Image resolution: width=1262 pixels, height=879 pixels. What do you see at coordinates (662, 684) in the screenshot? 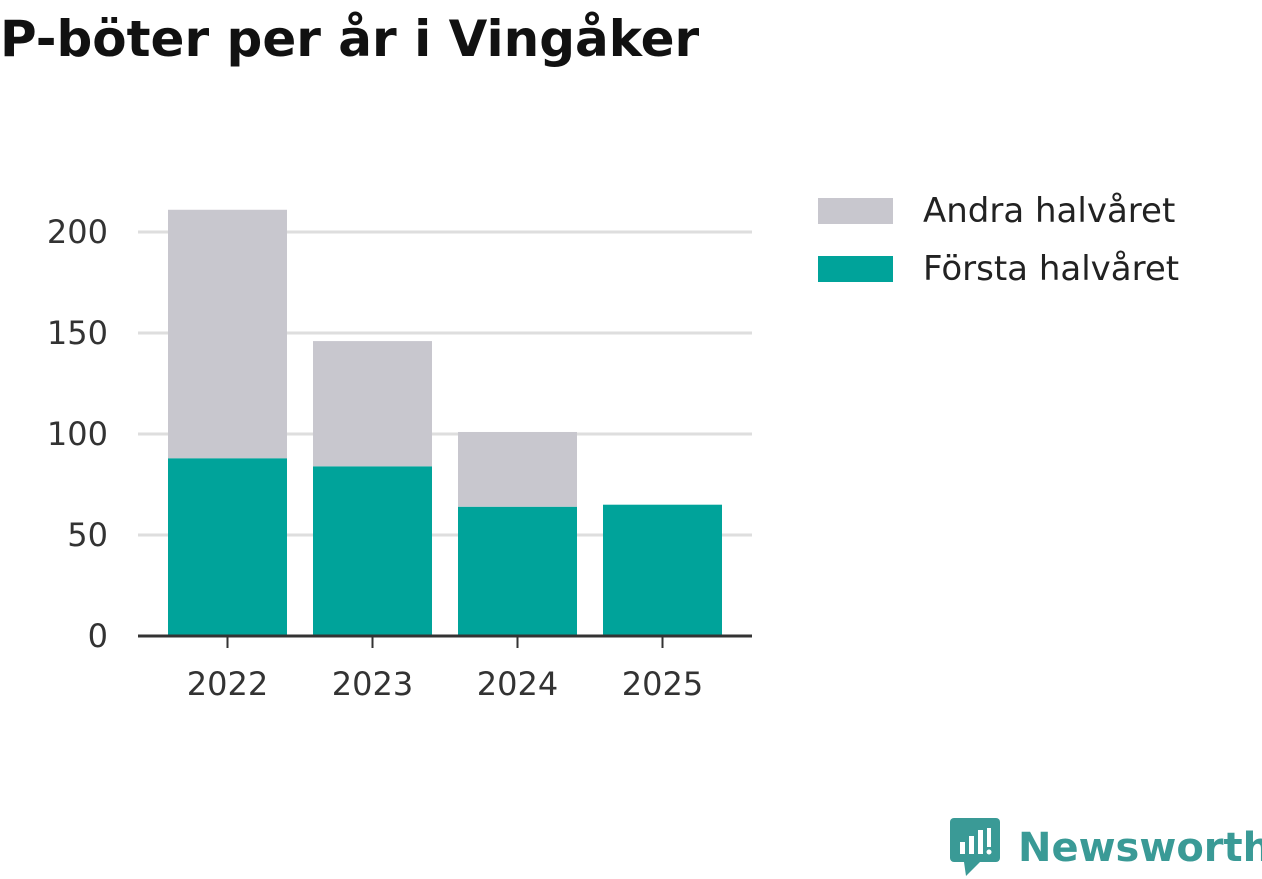
I see `x-tick-label-2025: 2025` at bounding box center [662, 684].